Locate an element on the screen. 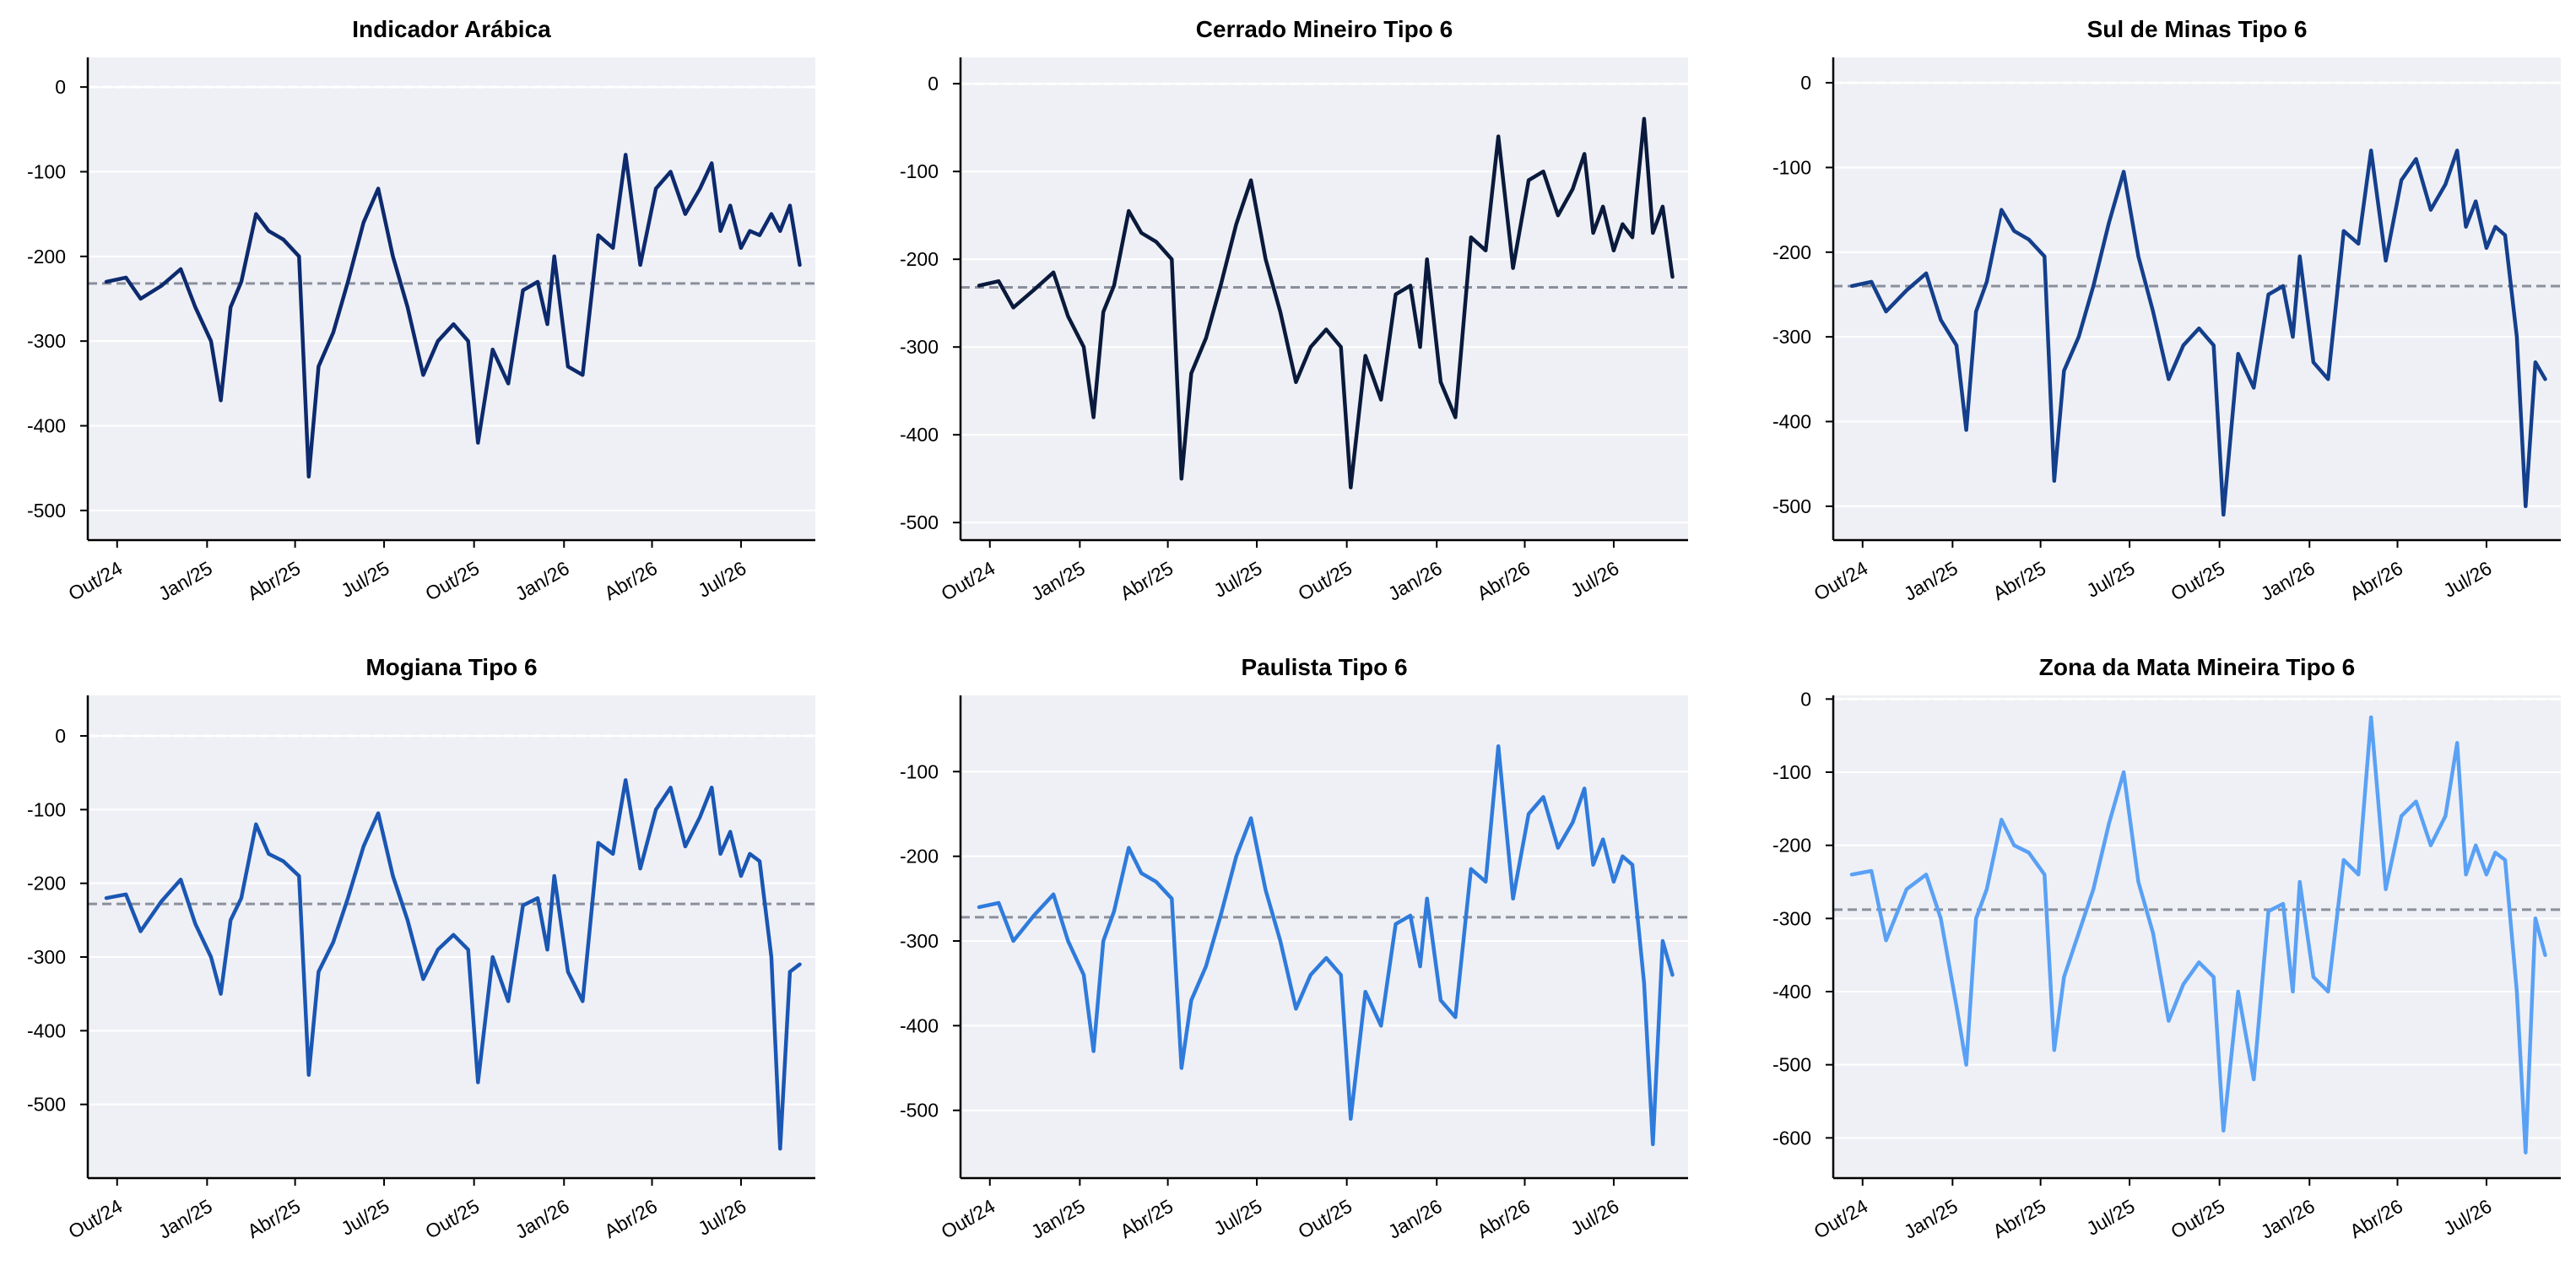 This screenshot has width=2576, height=1276. y-tick-label: -200 is located at coordinates (919, 259).